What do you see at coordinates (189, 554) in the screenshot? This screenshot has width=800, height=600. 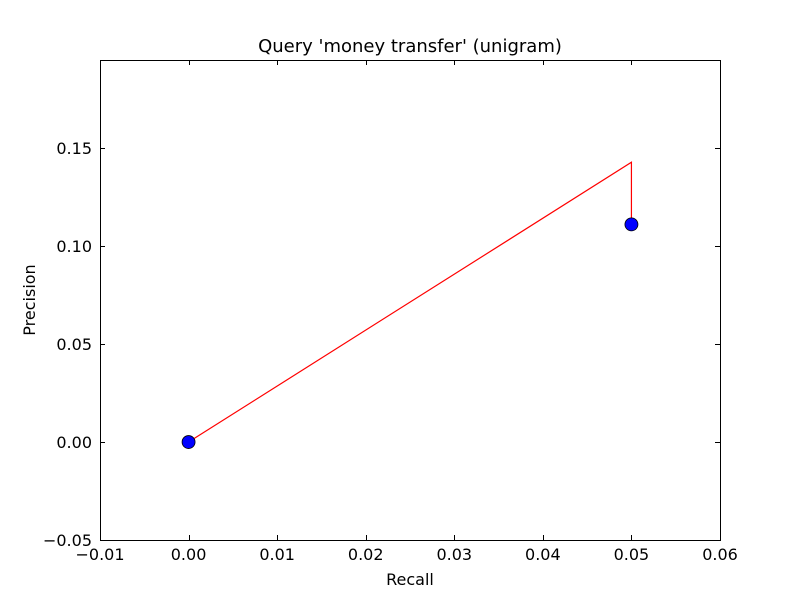 I see `x-tick-label: 0.00` at bounding box center [189, 554].